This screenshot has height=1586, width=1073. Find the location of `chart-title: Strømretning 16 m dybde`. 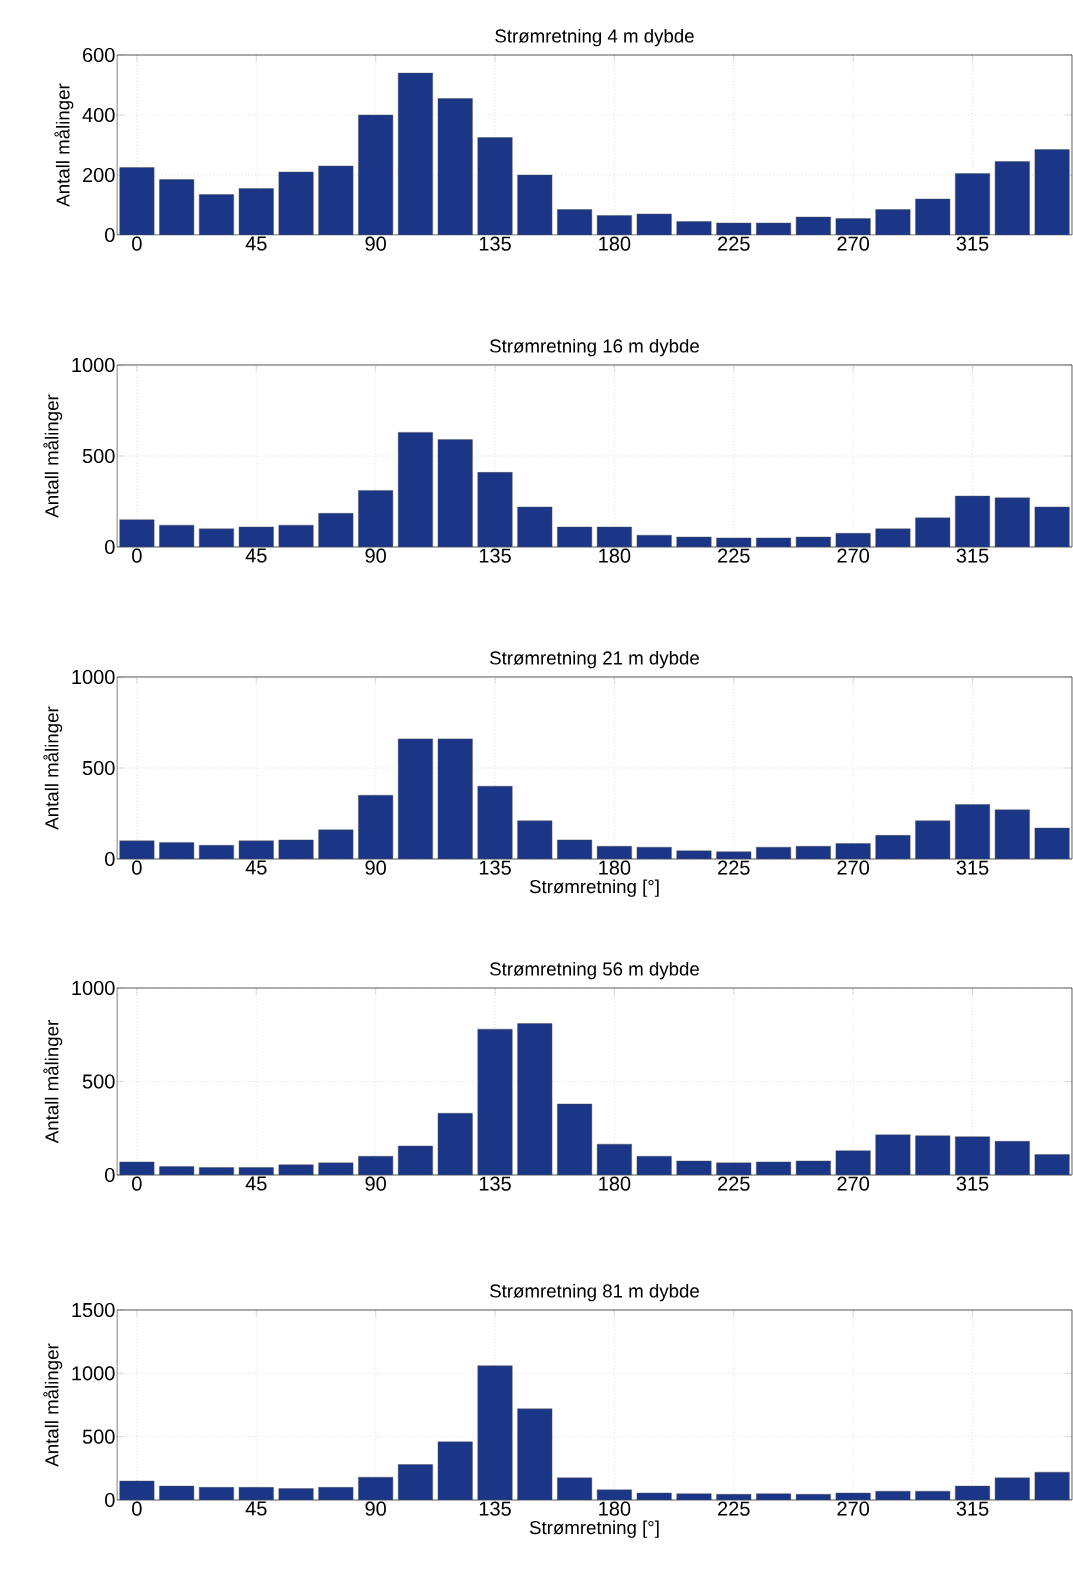

chart-title: Strømretning 16 m dybde is located at coordinates (594, 347).